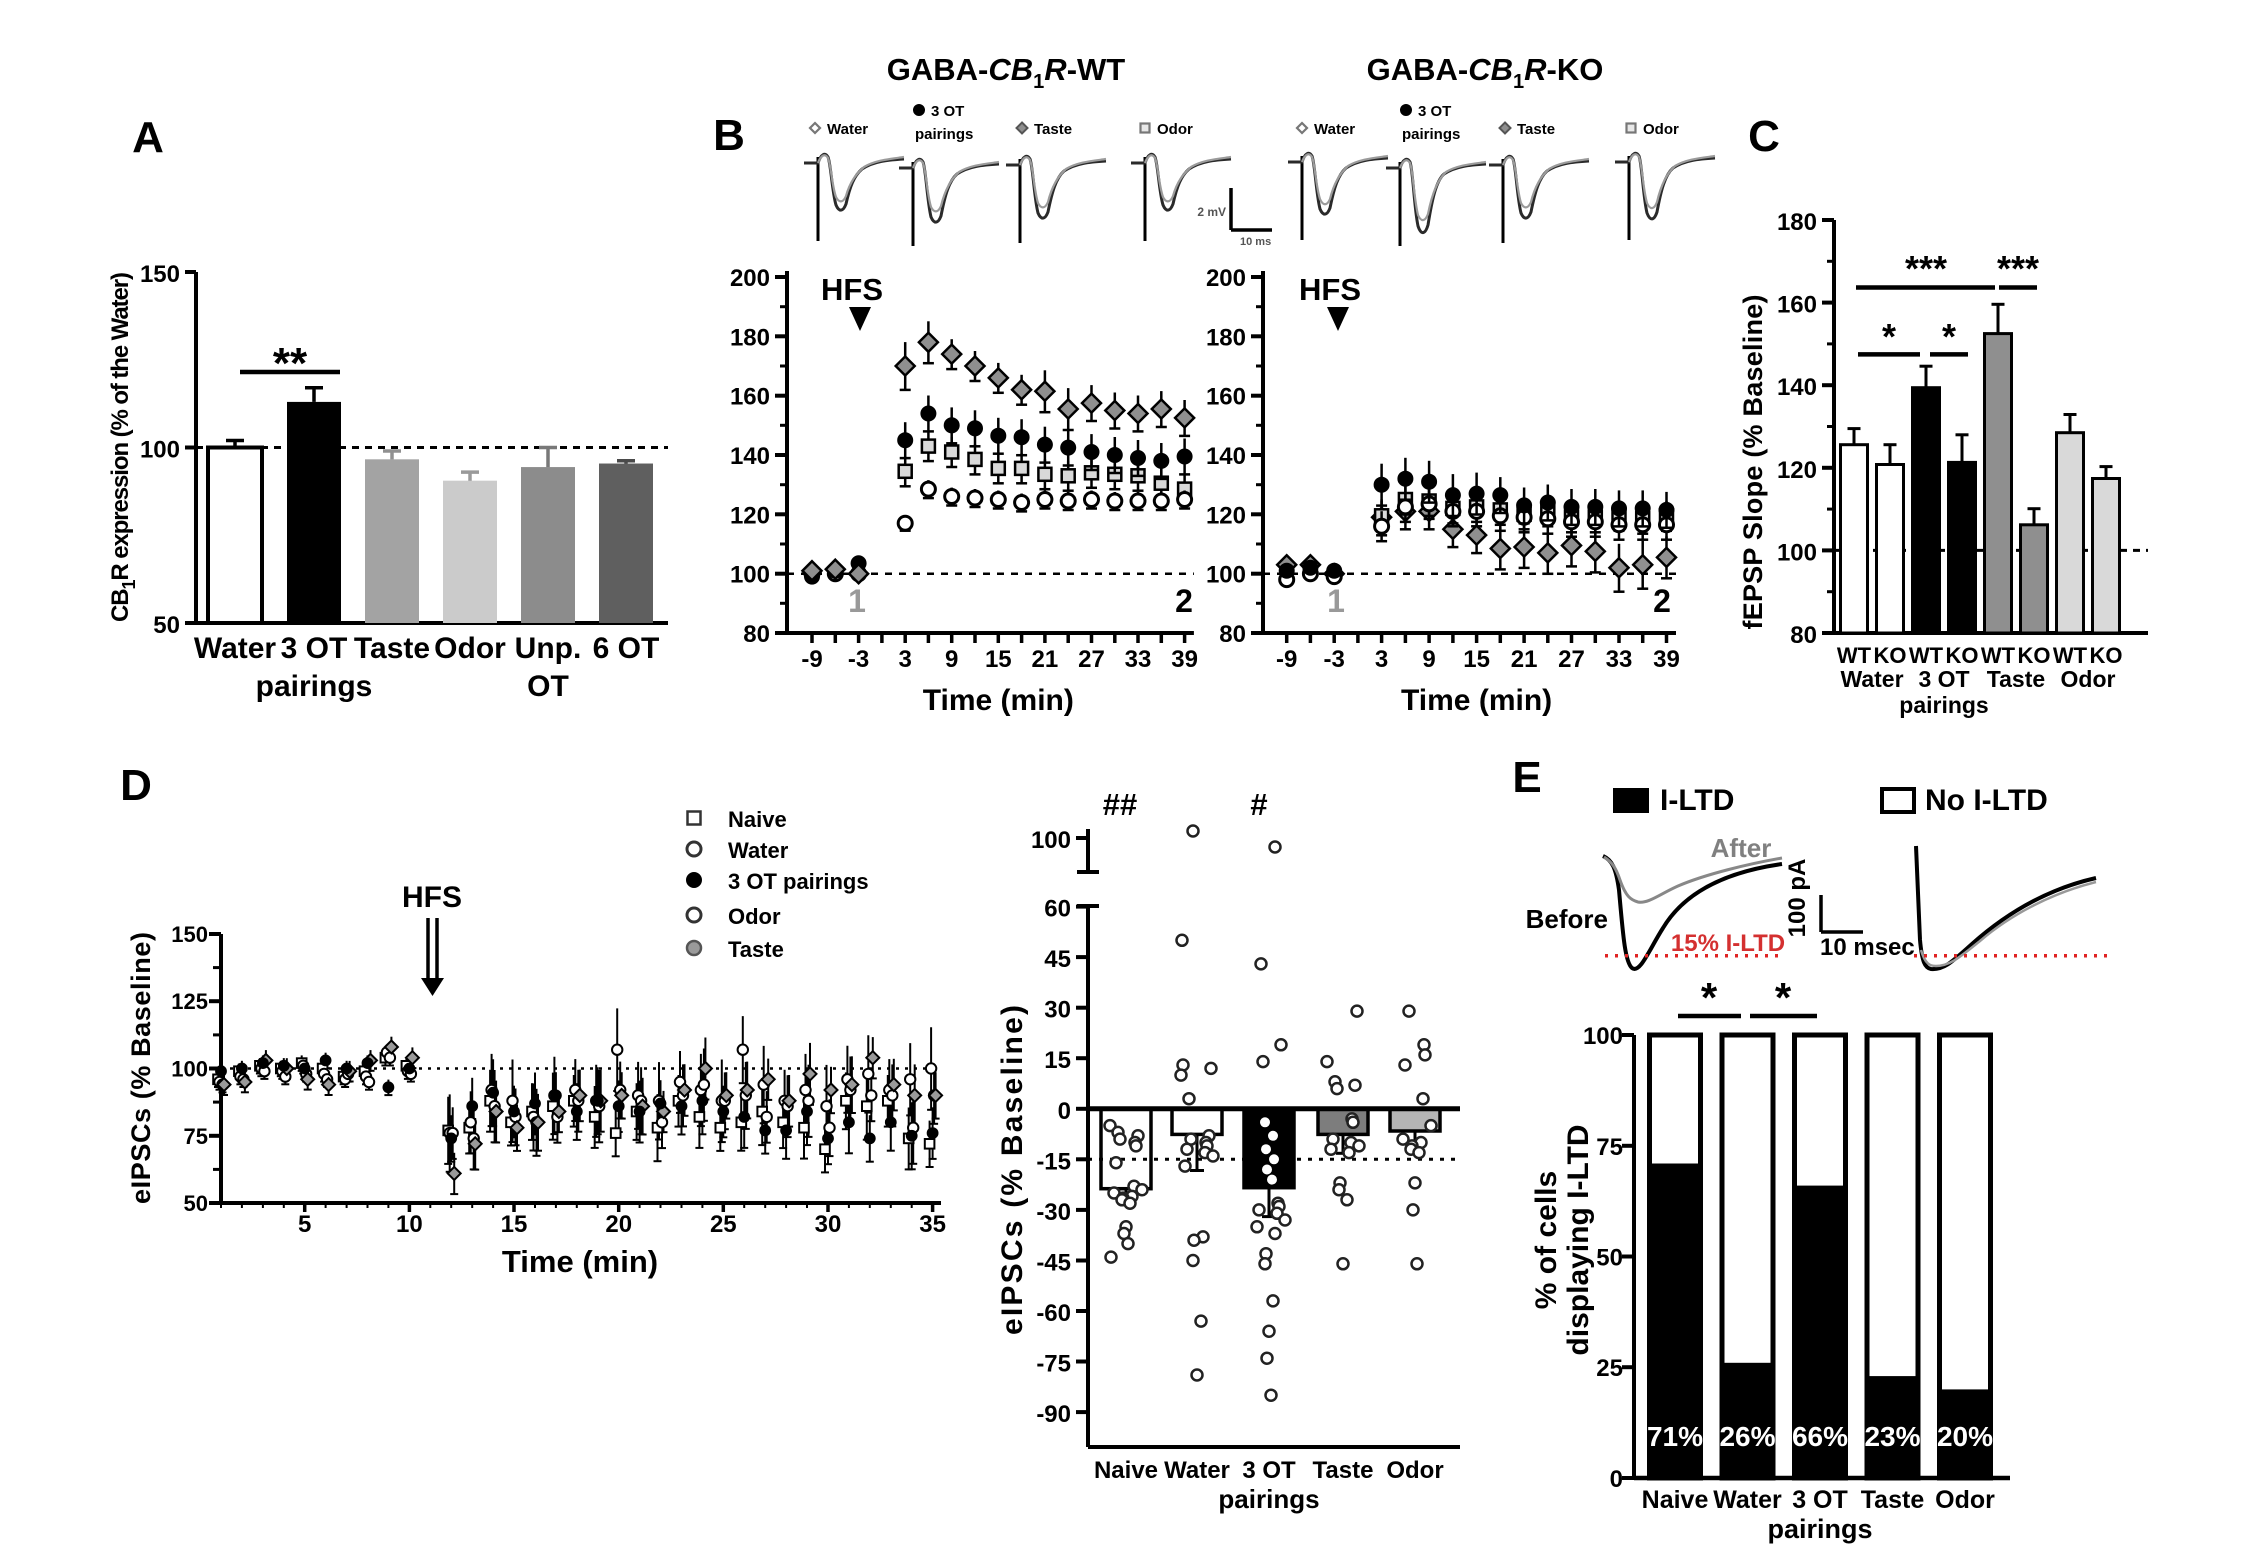  Describe the element at coordinates (1211, 212) in the screenshot. I see `svg-text: 2 mV` at that location.